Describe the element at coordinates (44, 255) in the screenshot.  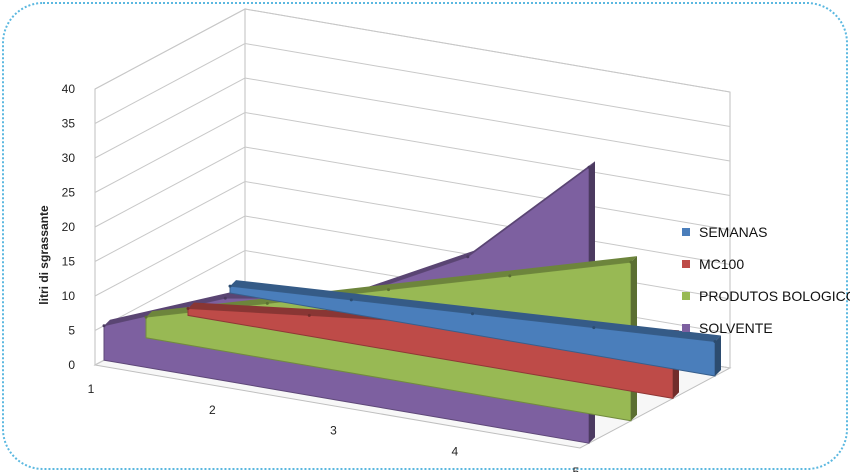
I see `y-axis-title: litri di sgrassante` at that location.